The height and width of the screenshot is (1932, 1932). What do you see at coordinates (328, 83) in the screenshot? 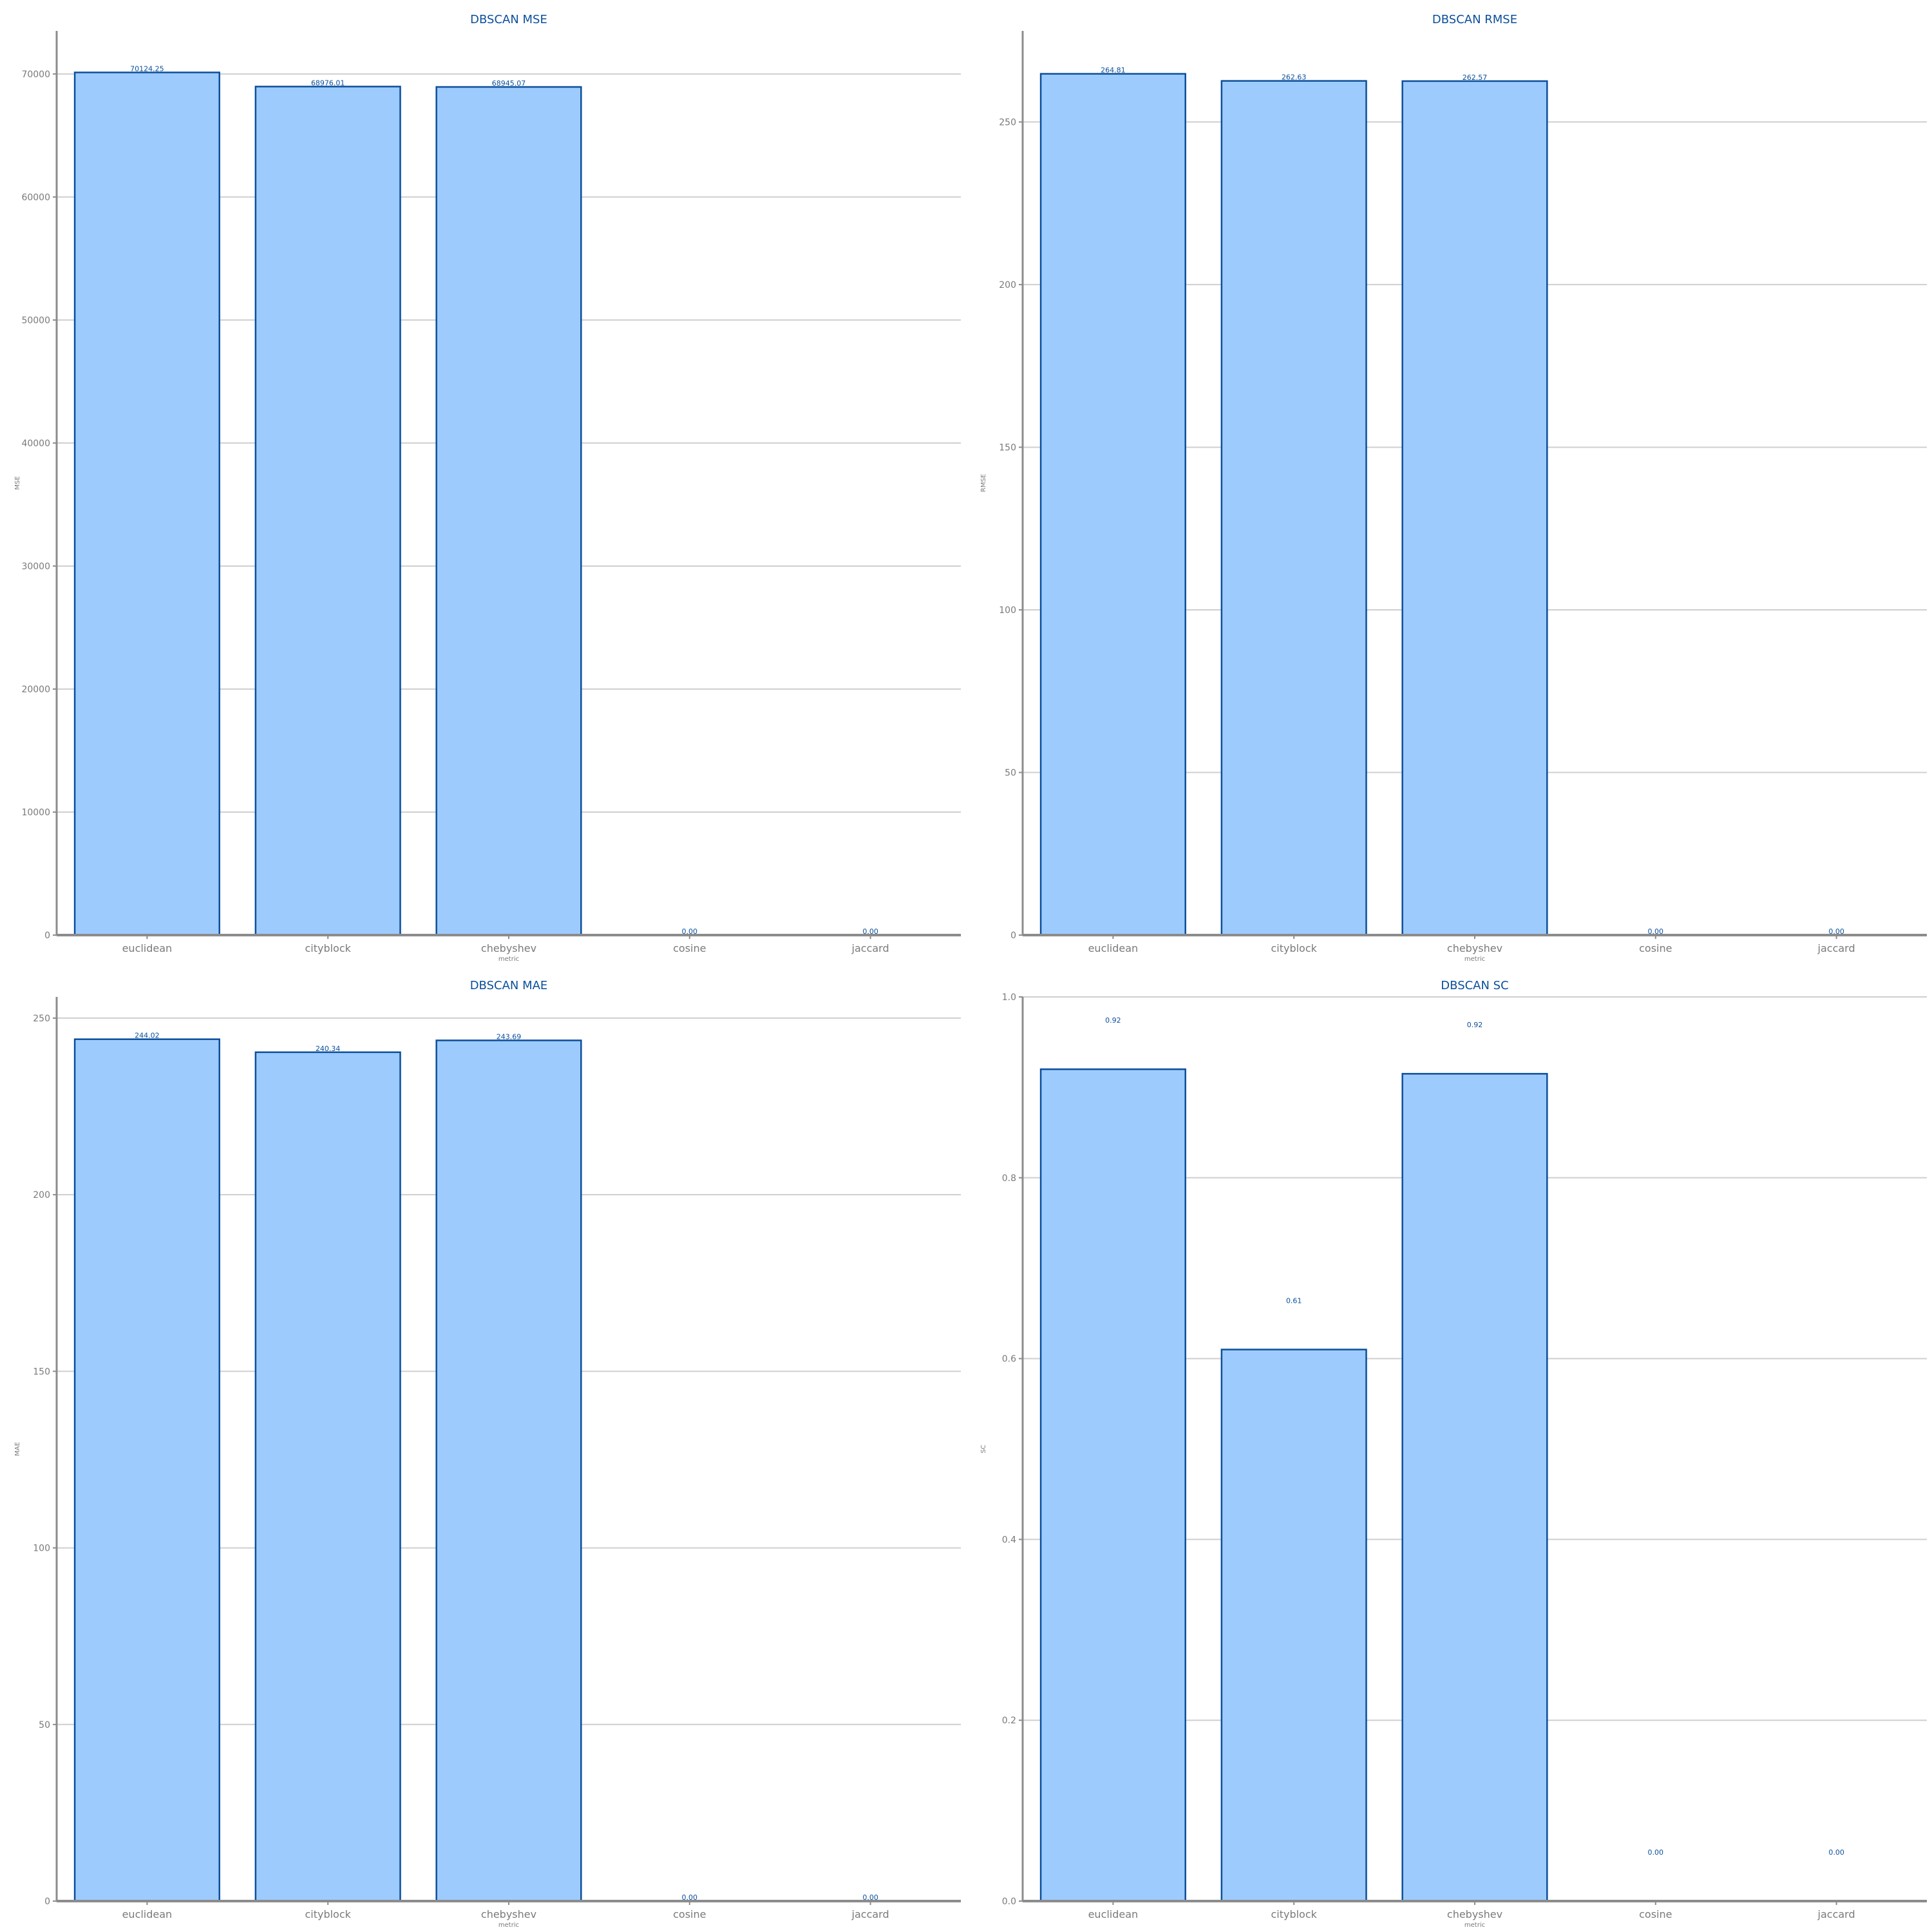
I see `bar-value-label: 68976.01` at bounding box center [328, 83].